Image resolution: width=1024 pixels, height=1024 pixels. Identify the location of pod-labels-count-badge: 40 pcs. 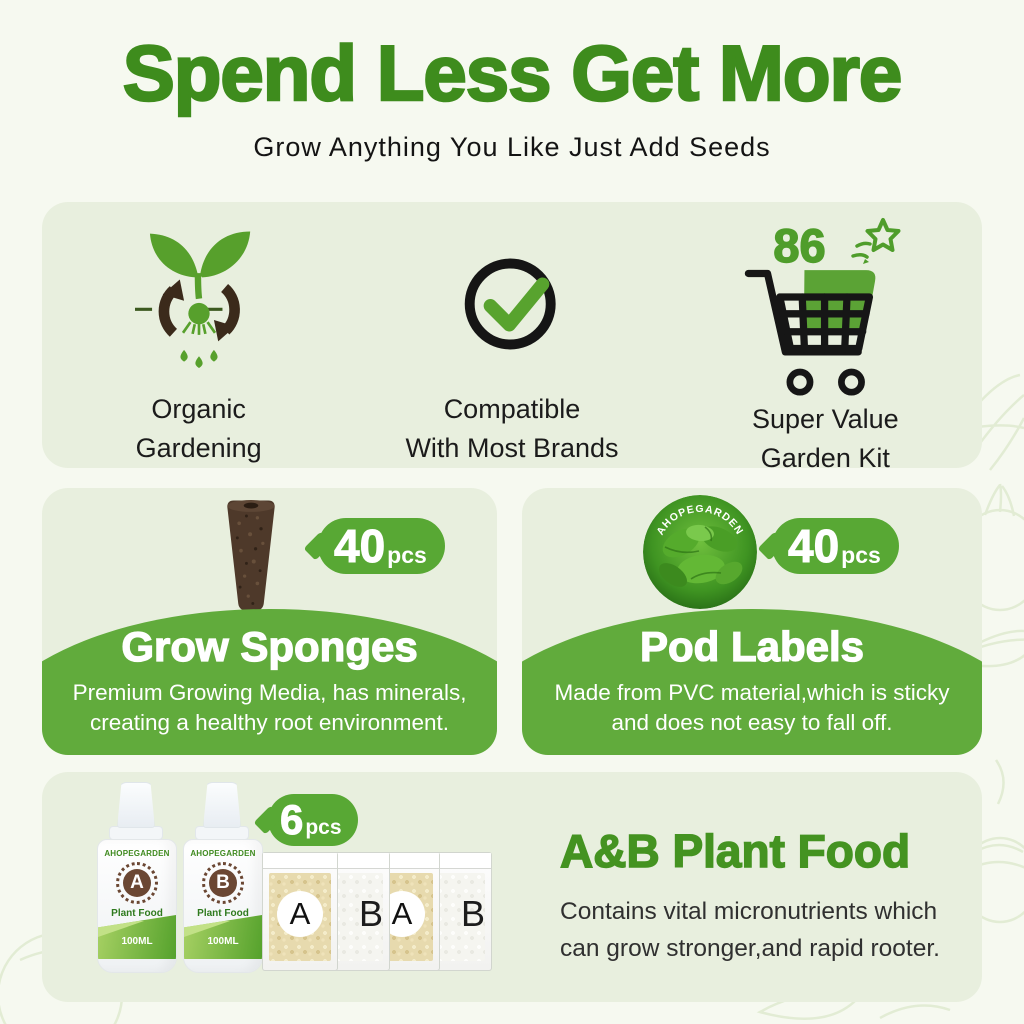
(835, 546).